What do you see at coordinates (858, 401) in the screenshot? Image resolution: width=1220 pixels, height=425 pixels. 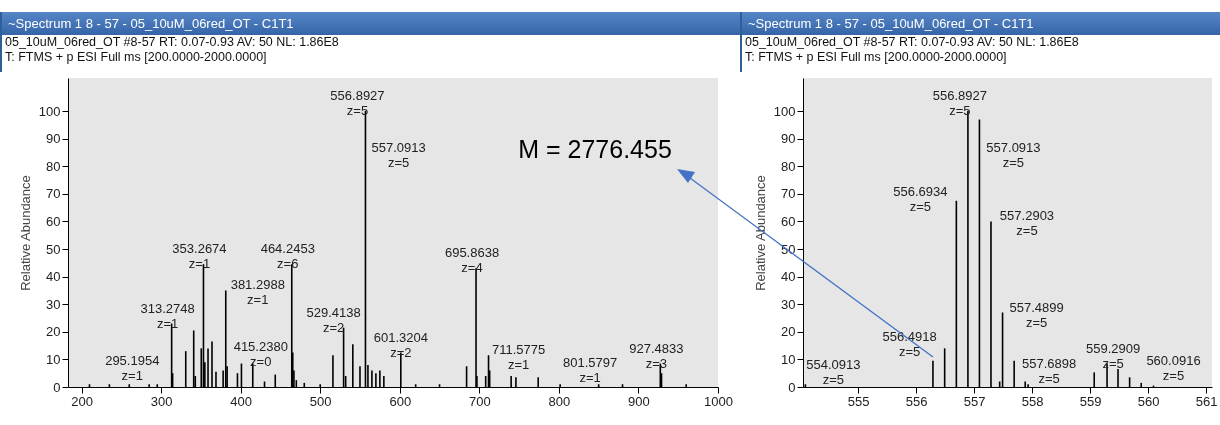 I see `x-tick-label: 555` at bounding box center [858, 401].